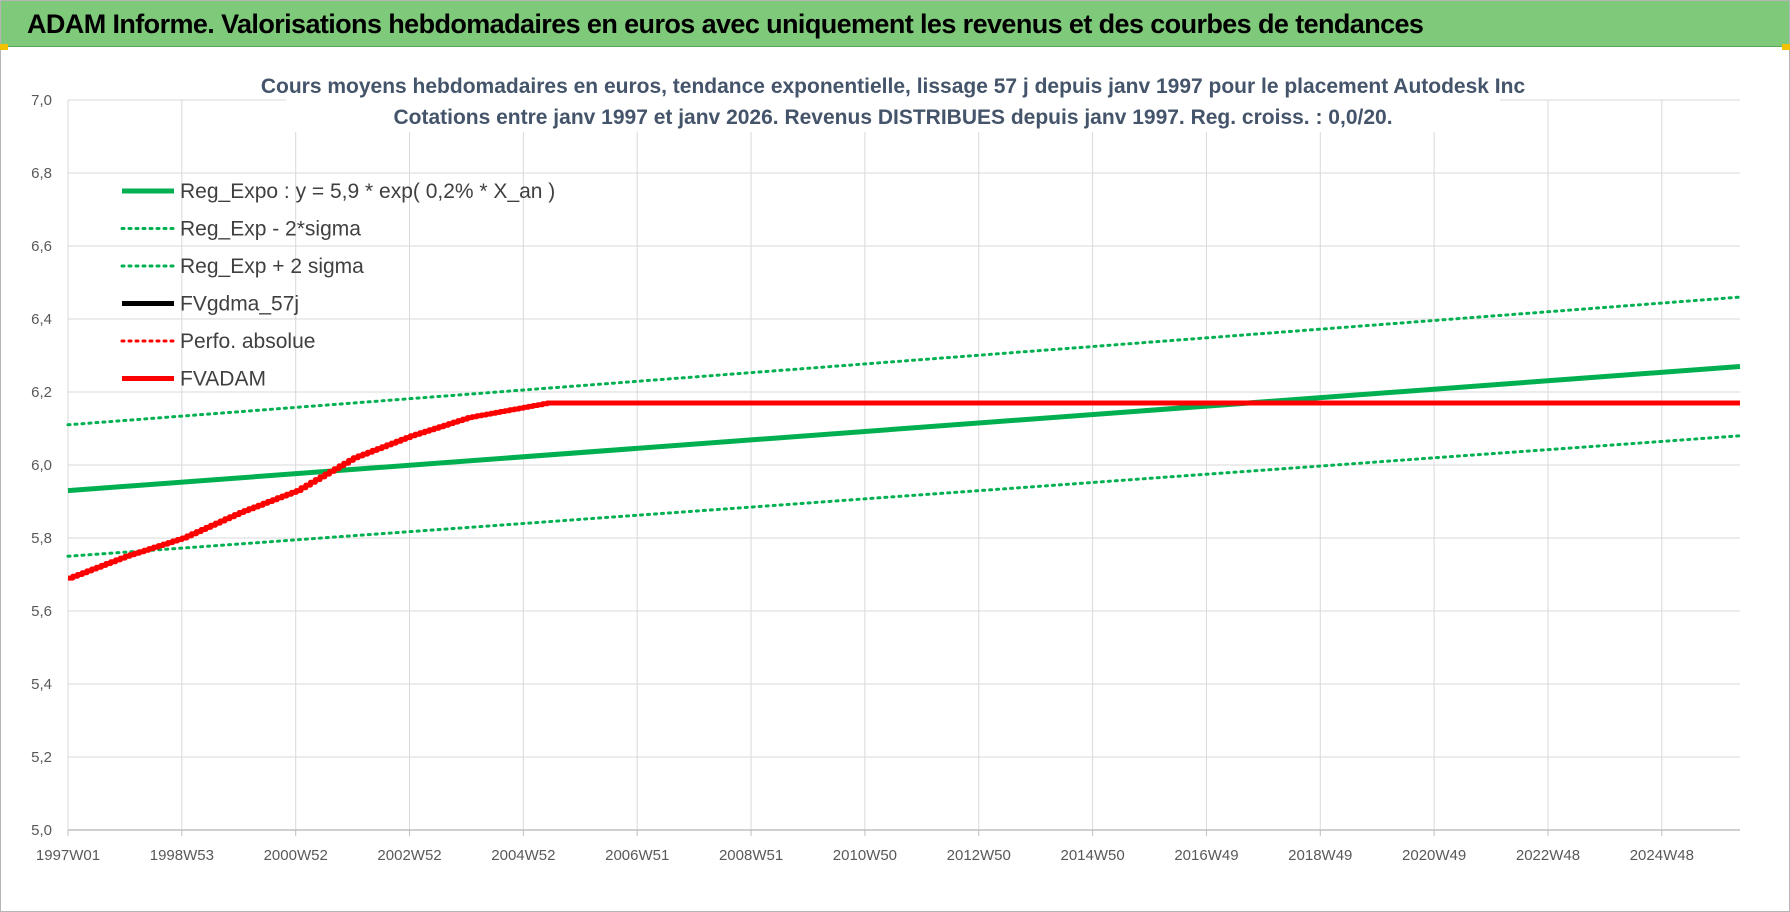 The image size is (1790, 912). I want to click on x-tick-label: 1998W53, so click(182, 855).